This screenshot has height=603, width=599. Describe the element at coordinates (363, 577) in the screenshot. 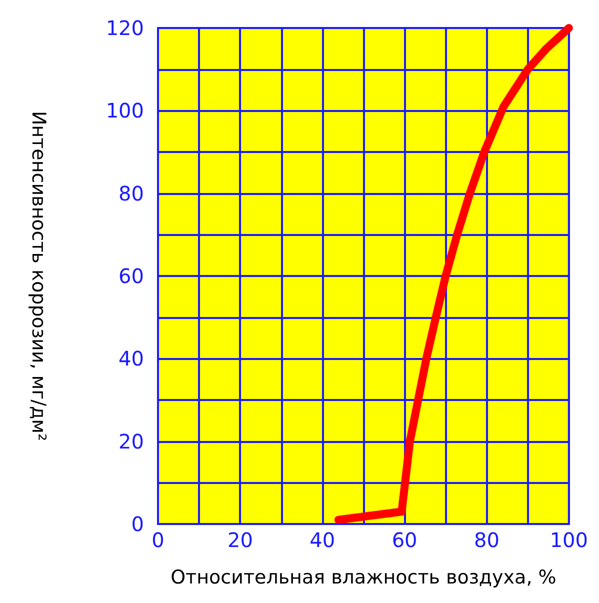

I see `x-axis-title: Относительная влажность воздуха, %` at that location.